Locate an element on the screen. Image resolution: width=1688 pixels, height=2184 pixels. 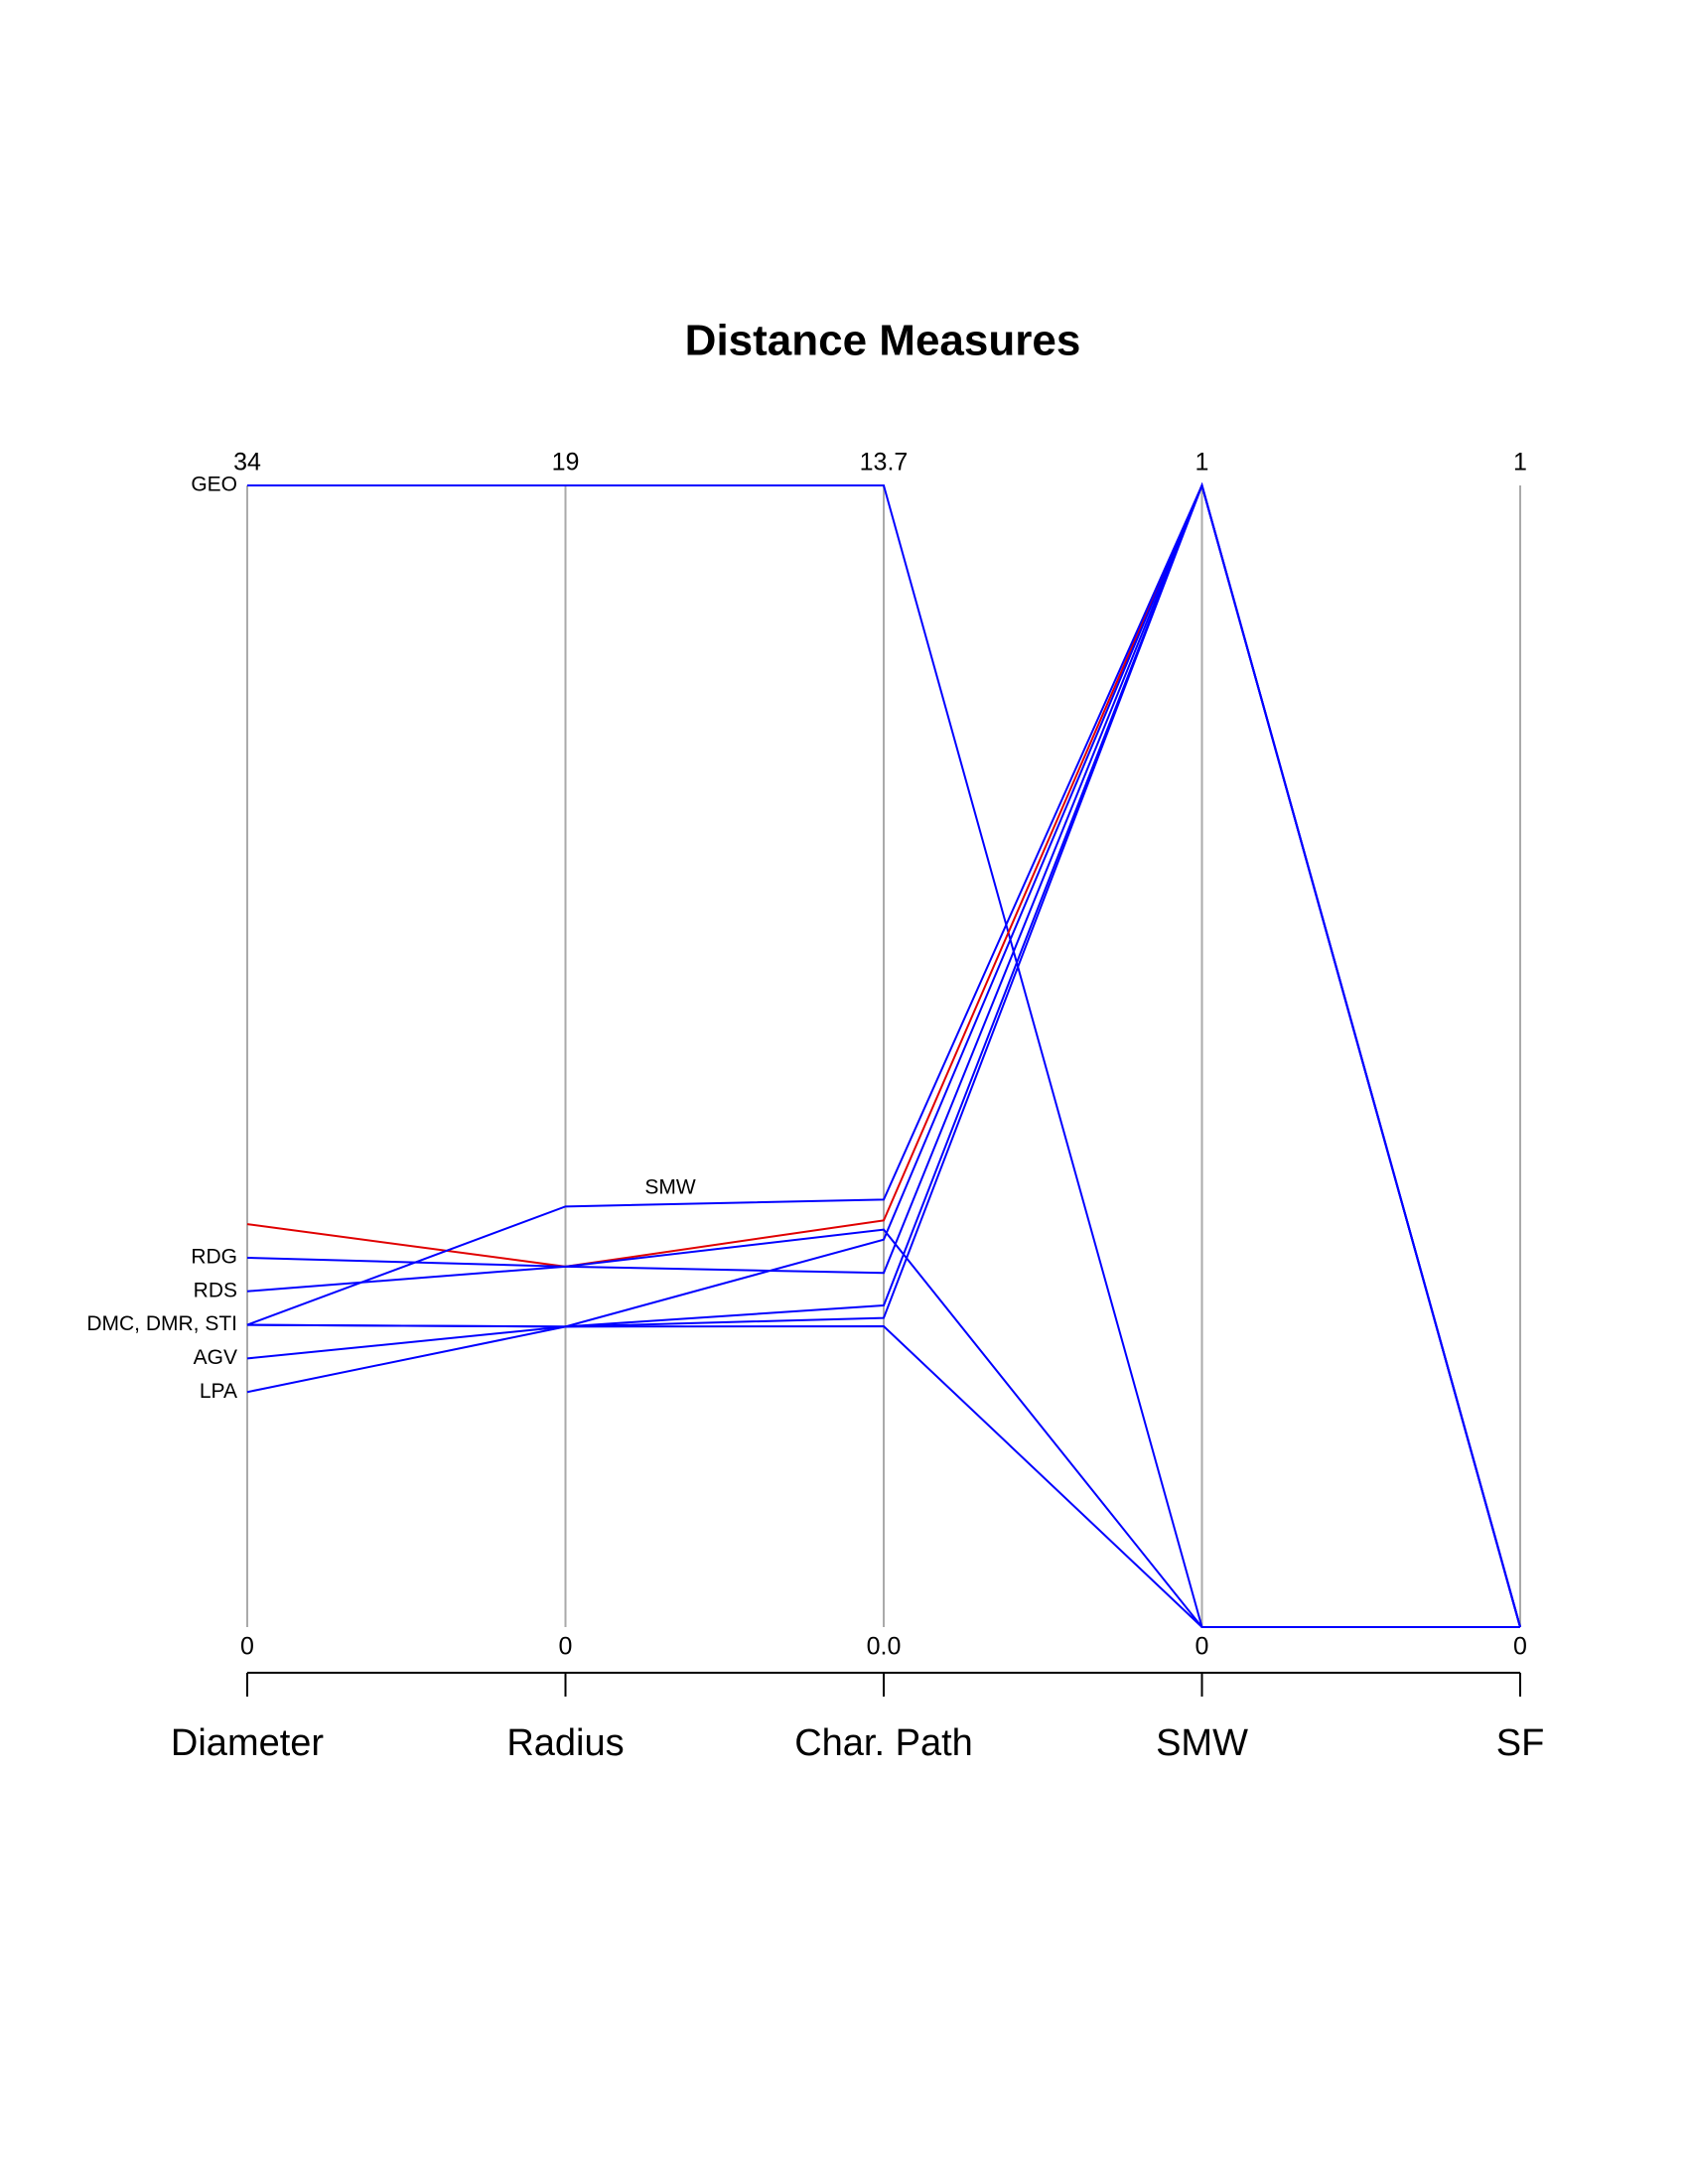
axis-label: Radius is located at coordinates (565, 1743).